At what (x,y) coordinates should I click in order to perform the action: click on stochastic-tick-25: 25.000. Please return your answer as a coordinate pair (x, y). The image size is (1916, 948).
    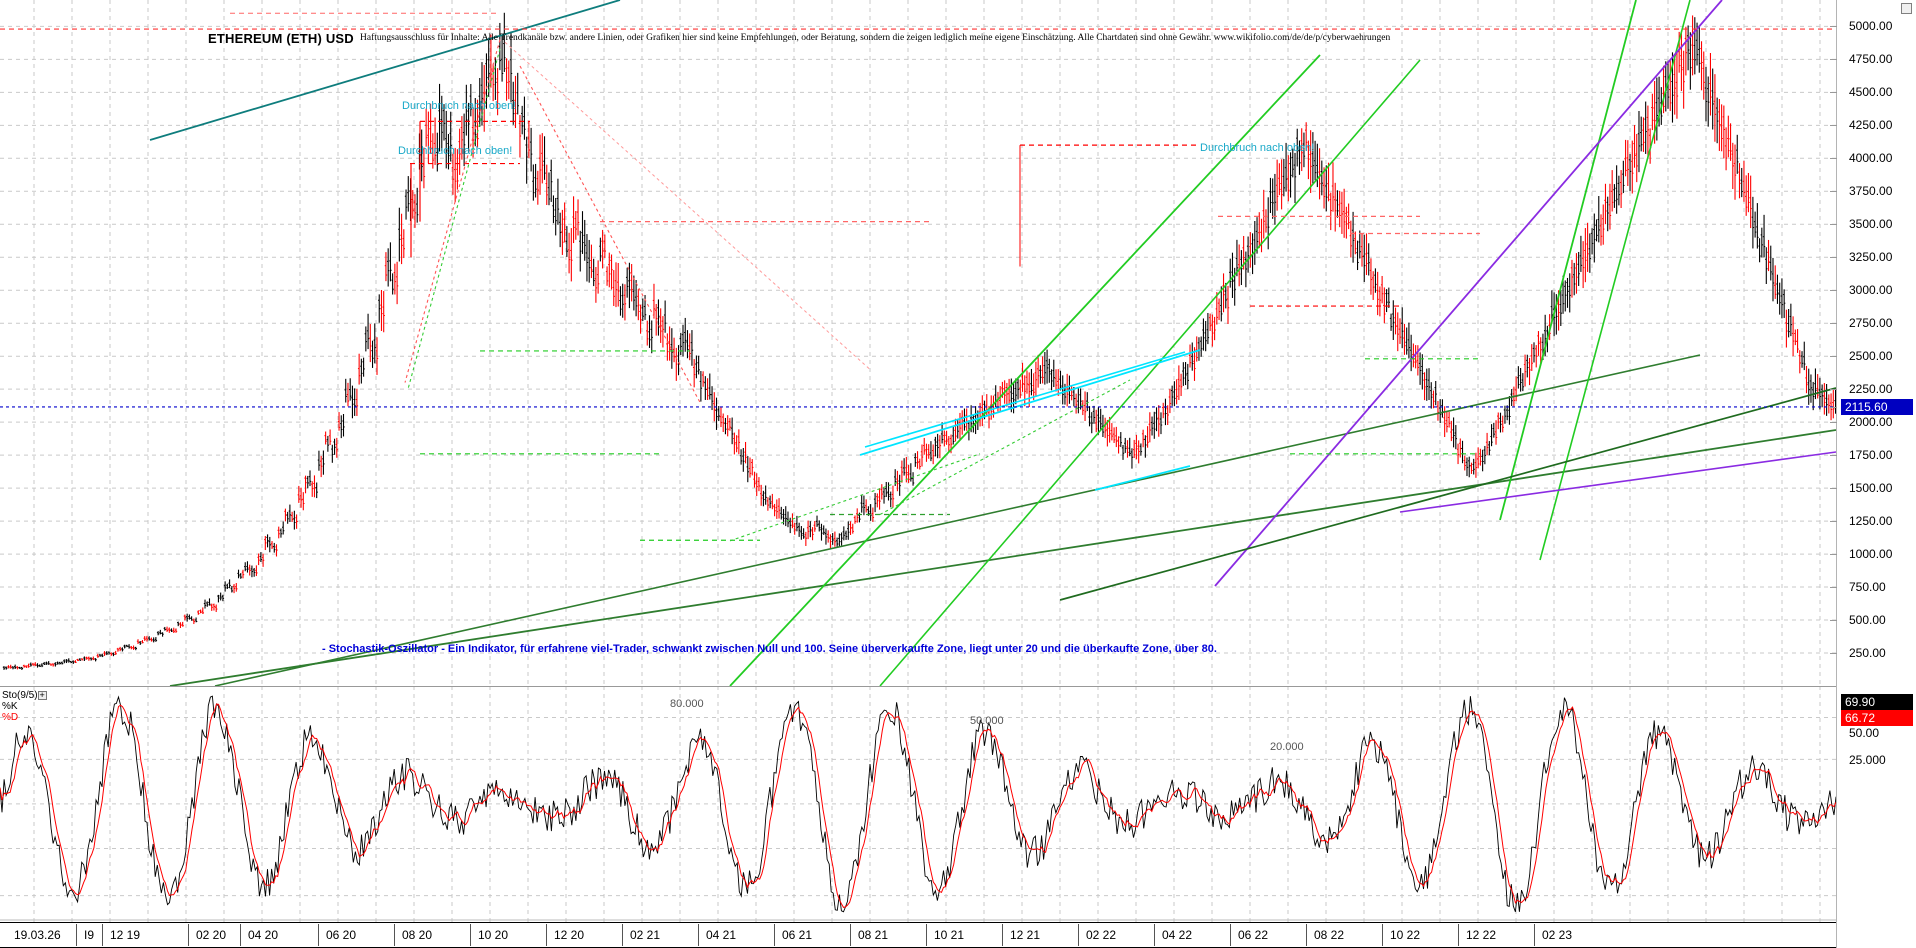
    Looking at the image, I should click on (1867, 760).